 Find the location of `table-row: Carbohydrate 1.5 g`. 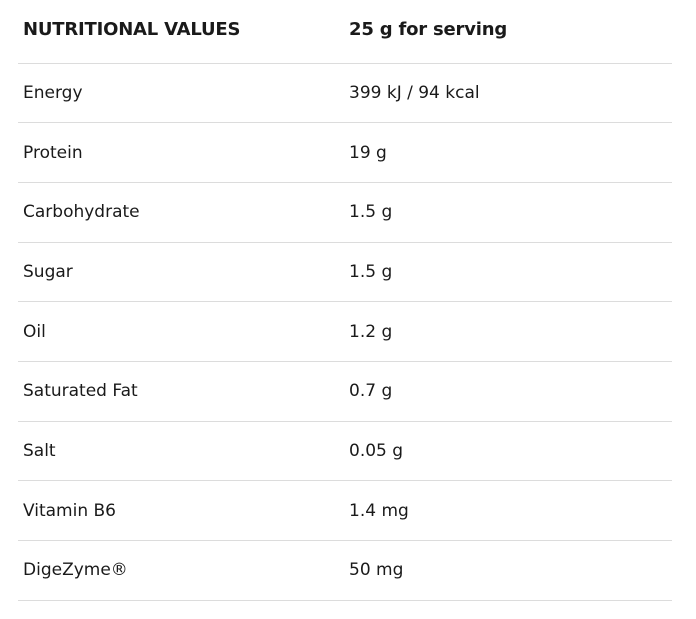

table-row: Carbohydrate 1.5 g is located at coordinates (345, 213).